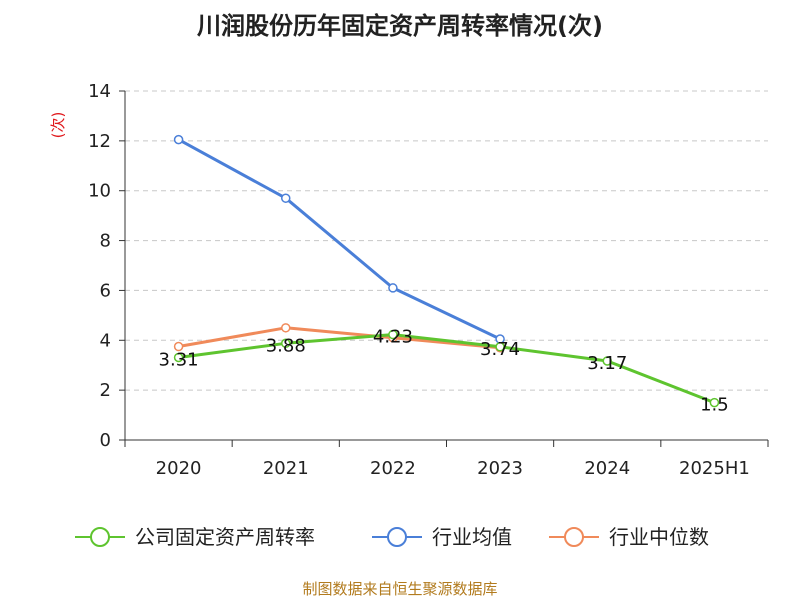 The width and height of the screenshot is (800, 600). I want to click on y-tick-label: 2, so click(105, 390).